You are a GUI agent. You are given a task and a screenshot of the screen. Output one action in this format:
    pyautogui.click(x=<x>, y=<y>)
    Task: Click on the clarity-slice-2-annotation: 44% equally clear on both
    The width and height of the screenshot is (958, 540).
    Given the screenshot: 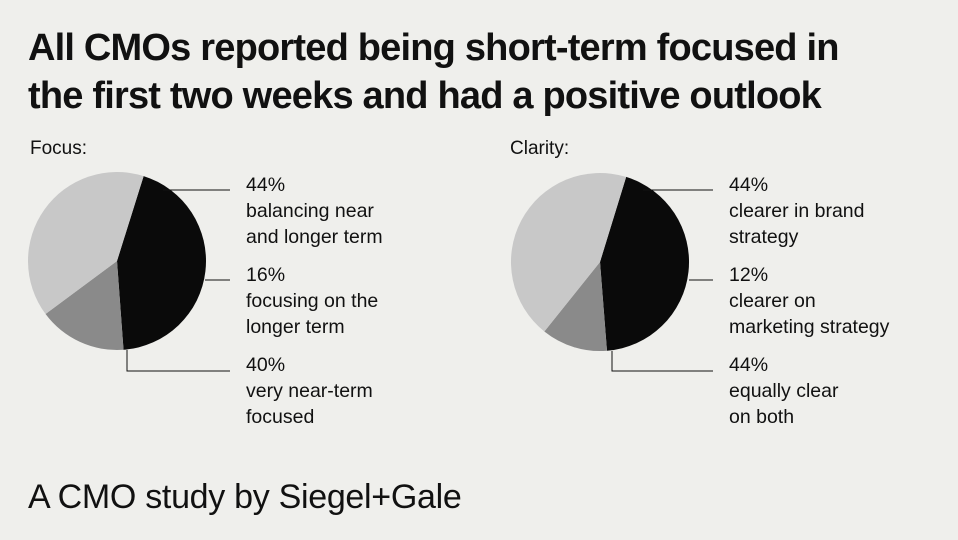 What is the action you would take?
    pyautogui.click(x=783, y=391)
    